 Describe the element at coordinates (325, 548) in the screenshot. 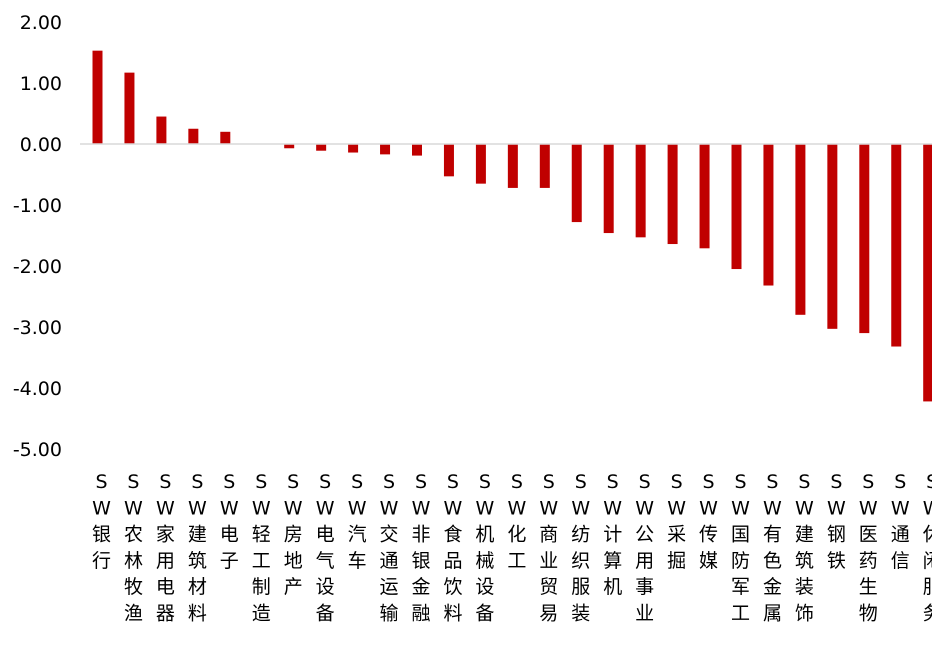

I see `x-category-label: S W 电气设备` at that location.